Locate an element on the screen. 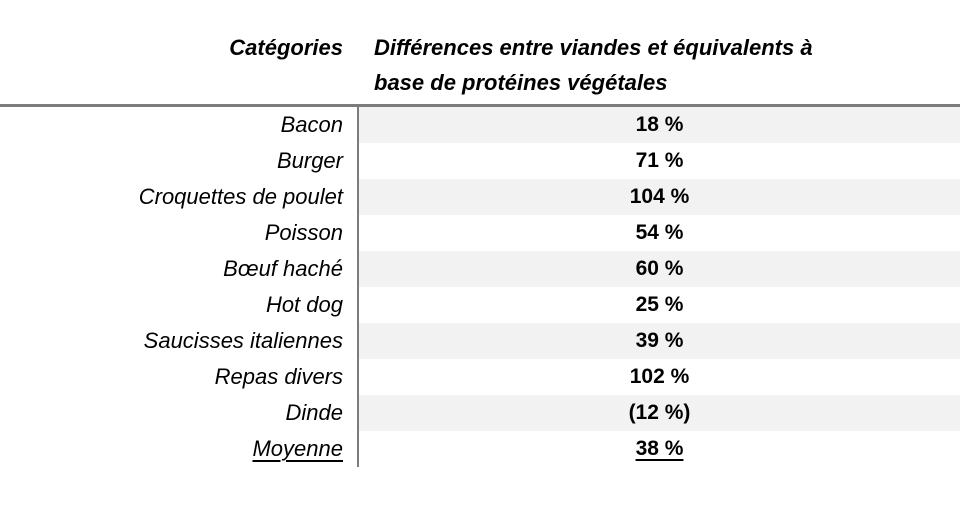 The width and height of the screenshot is (960, 510). category-label: Moyenne is located at coordinates (297, 448).